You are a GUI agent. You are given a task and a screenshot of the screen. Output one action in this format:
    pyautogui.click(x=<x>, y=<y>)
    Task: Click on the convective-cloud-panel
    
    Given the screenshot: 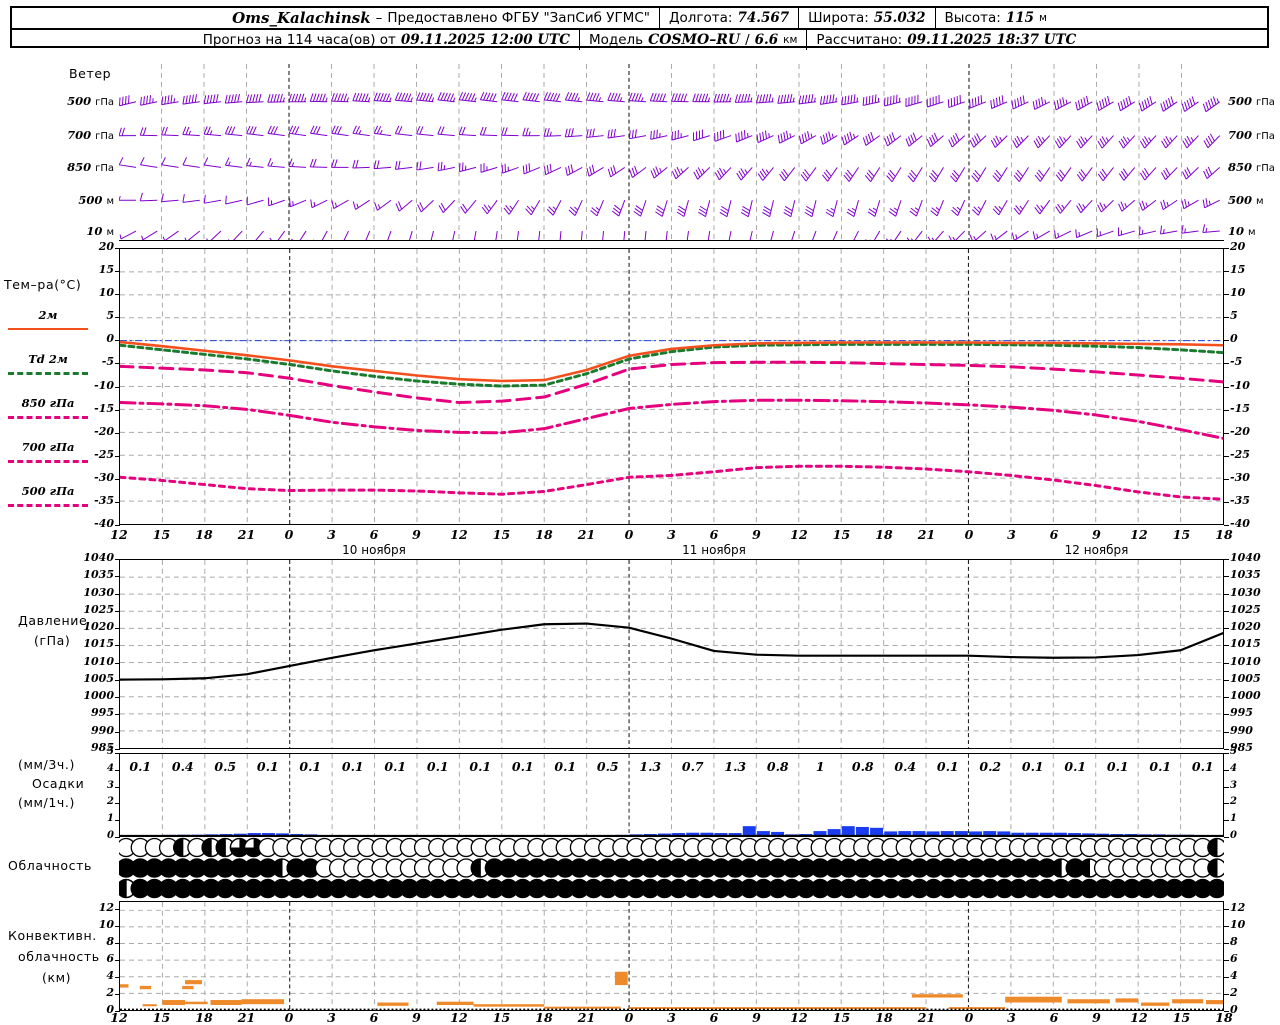 What is the action you would take?
    pyautogui.click(x=671, y=956)
    